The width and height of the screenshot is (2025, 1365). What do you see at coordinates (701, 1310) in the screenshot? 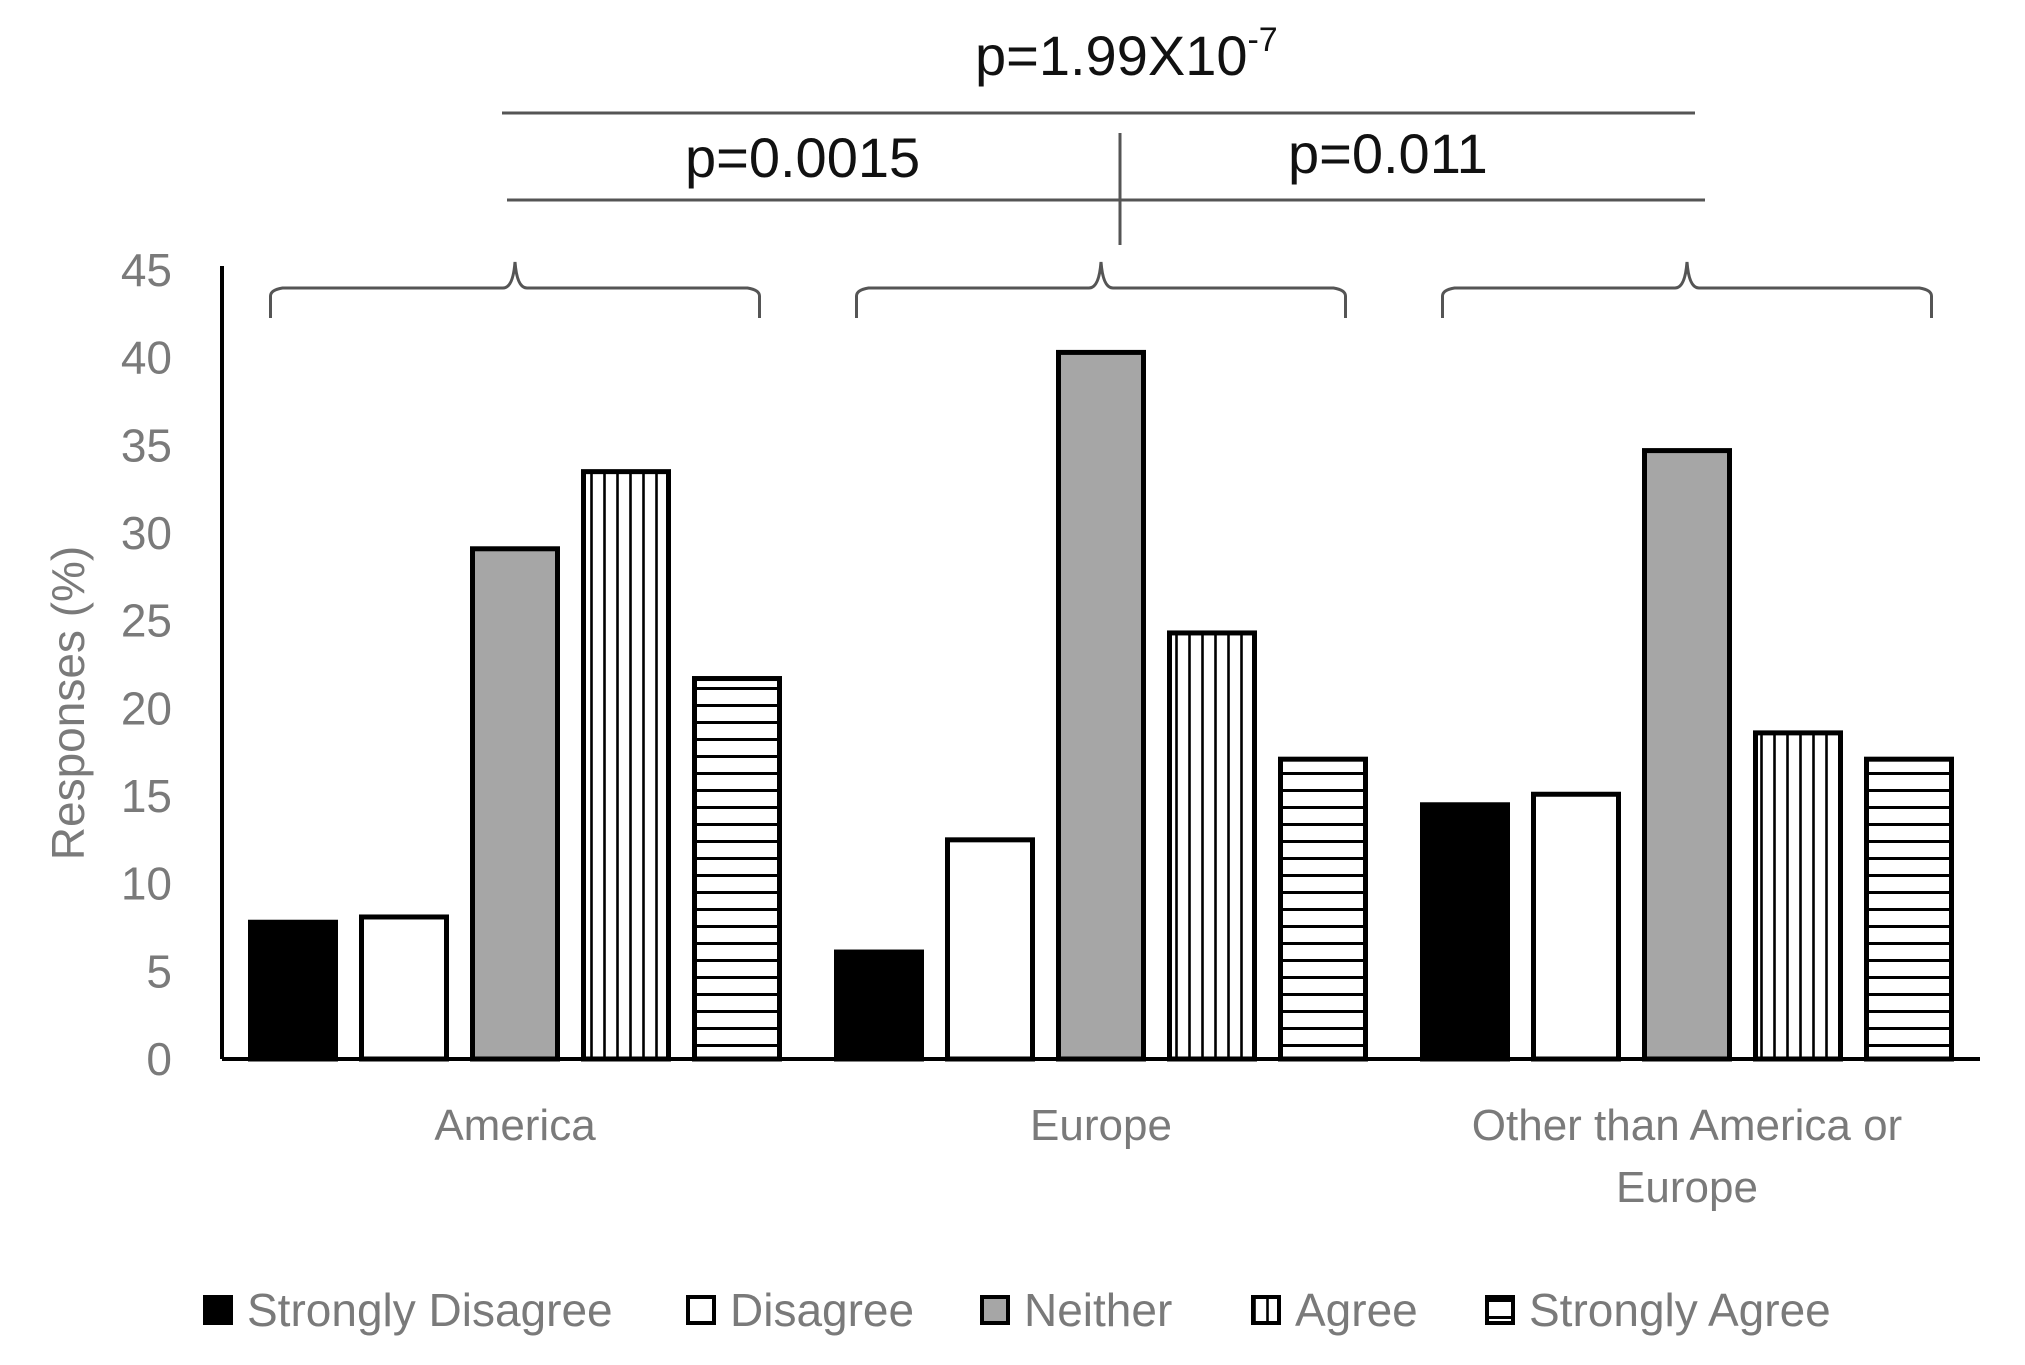
I see `legend-swatch-disagree` at bounding box center [701, 1310].